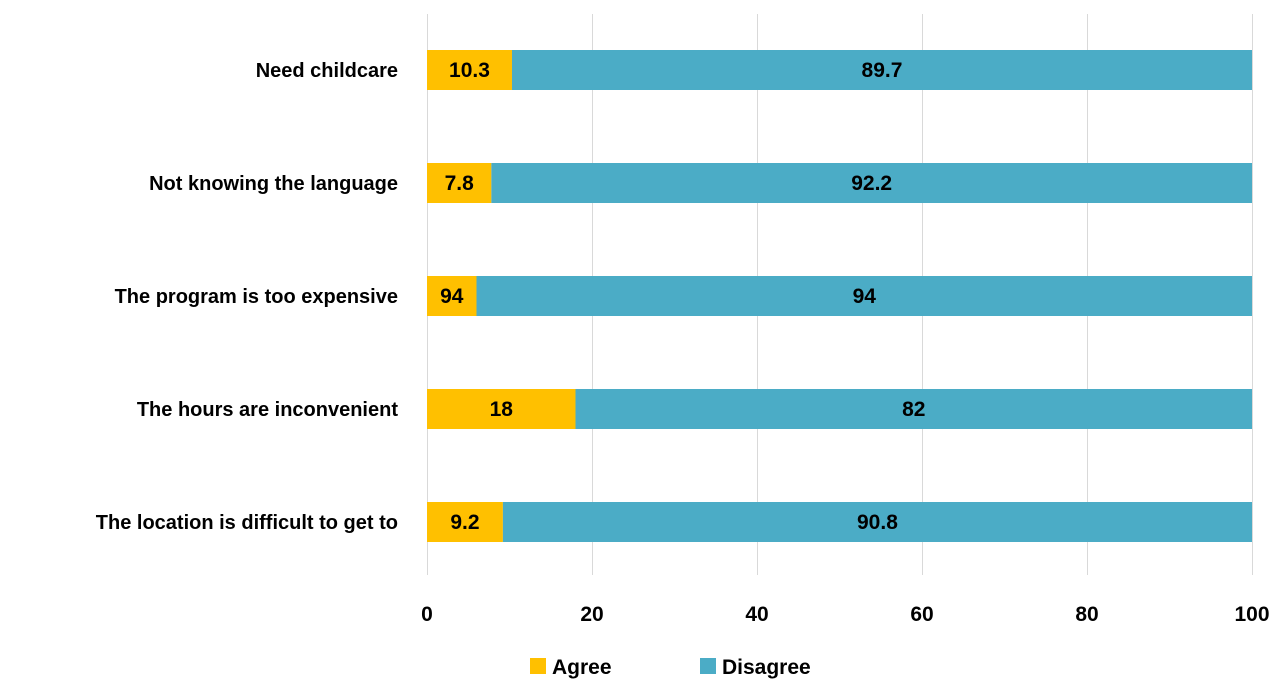  I want to click on category-label: The hours are inconvenient, so click(268, 410).